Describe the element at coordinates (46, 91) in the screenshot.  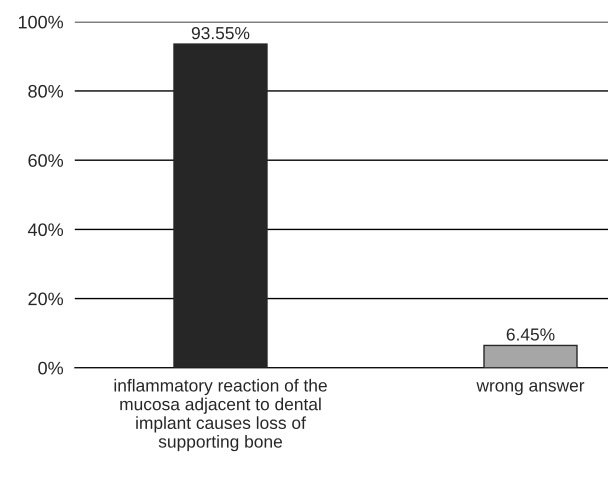
I see `y-tick-label: 80%` at that location.